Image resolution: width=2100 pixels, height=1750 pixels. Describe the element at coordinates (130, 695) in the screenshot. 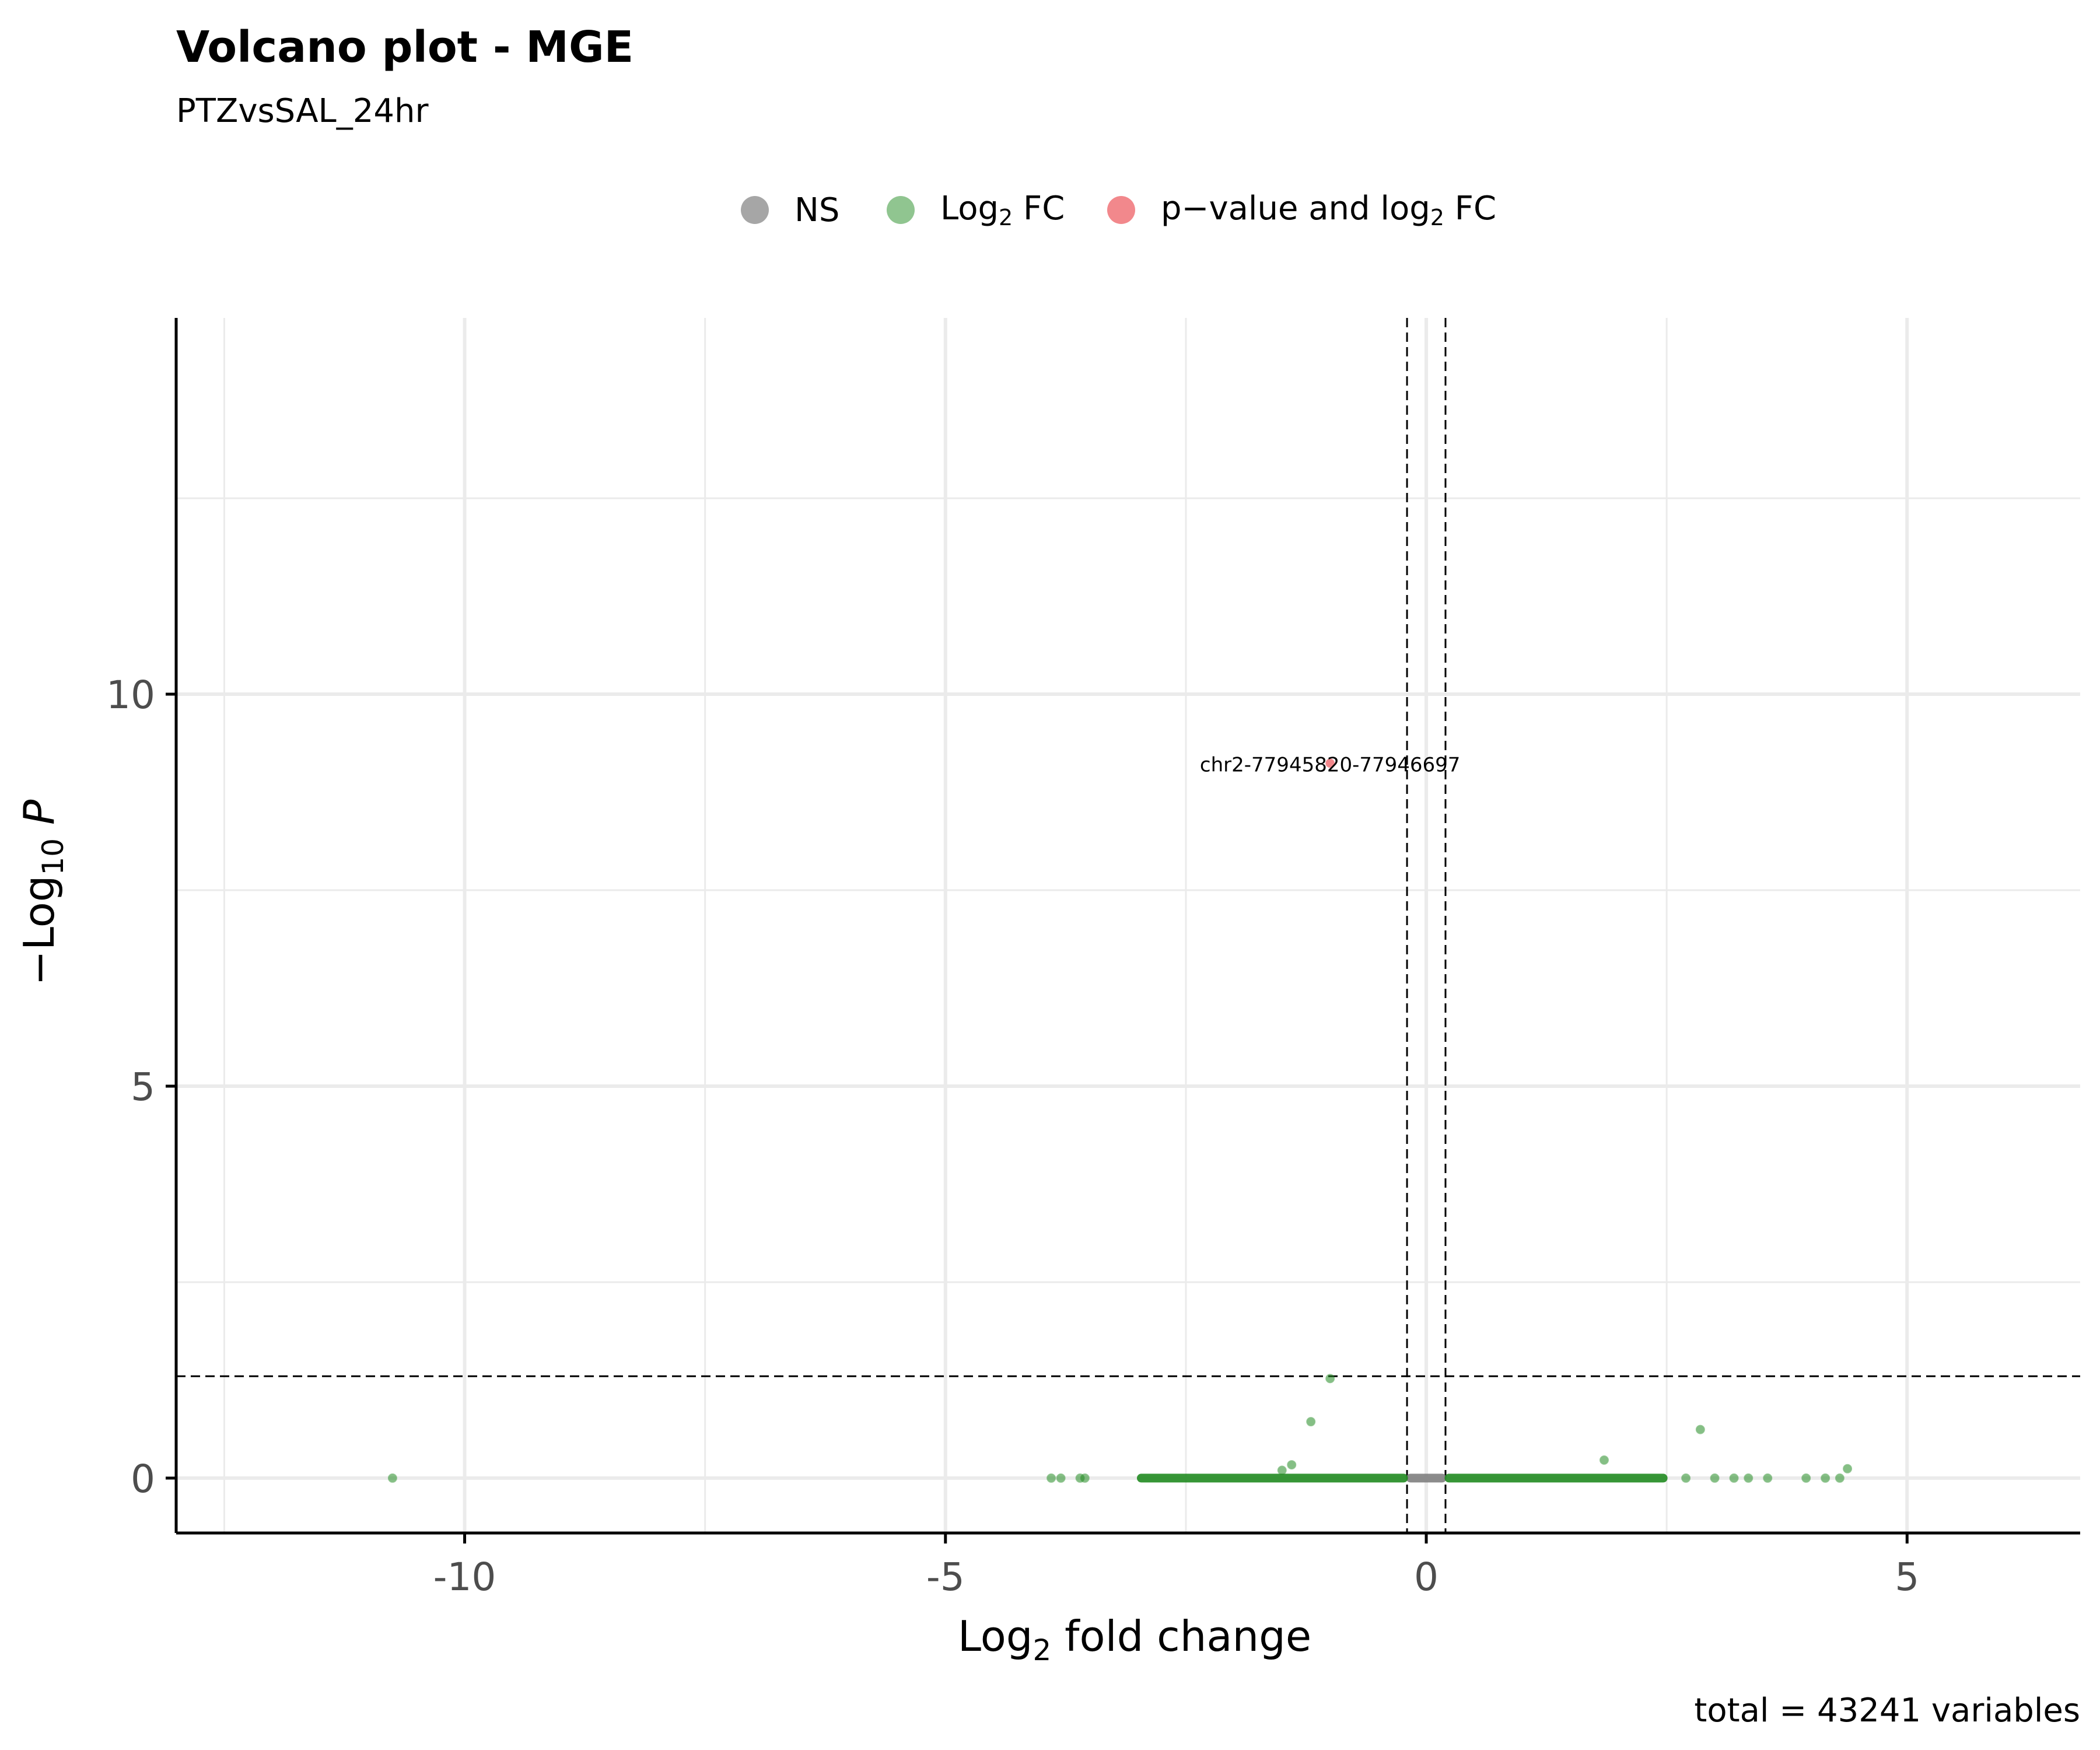

I see `y-tick-label: 10` at that location.